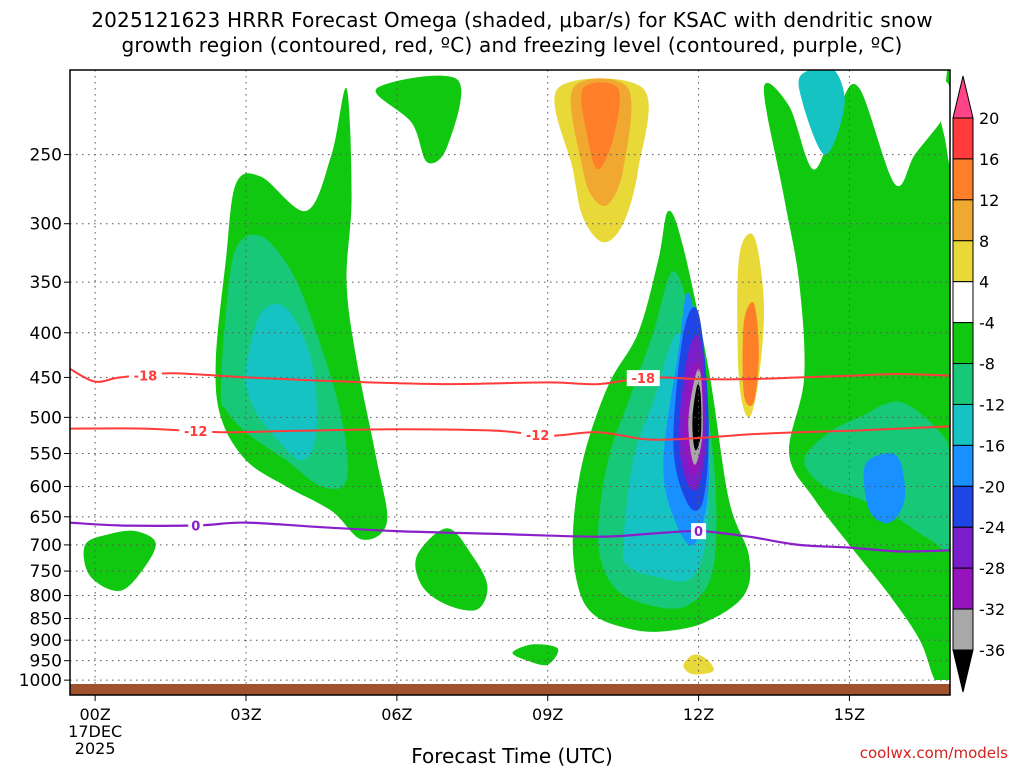 This screenshot has height=768, width=1024. I want to click on y-tick-label-350: 350, so click(46, 283).